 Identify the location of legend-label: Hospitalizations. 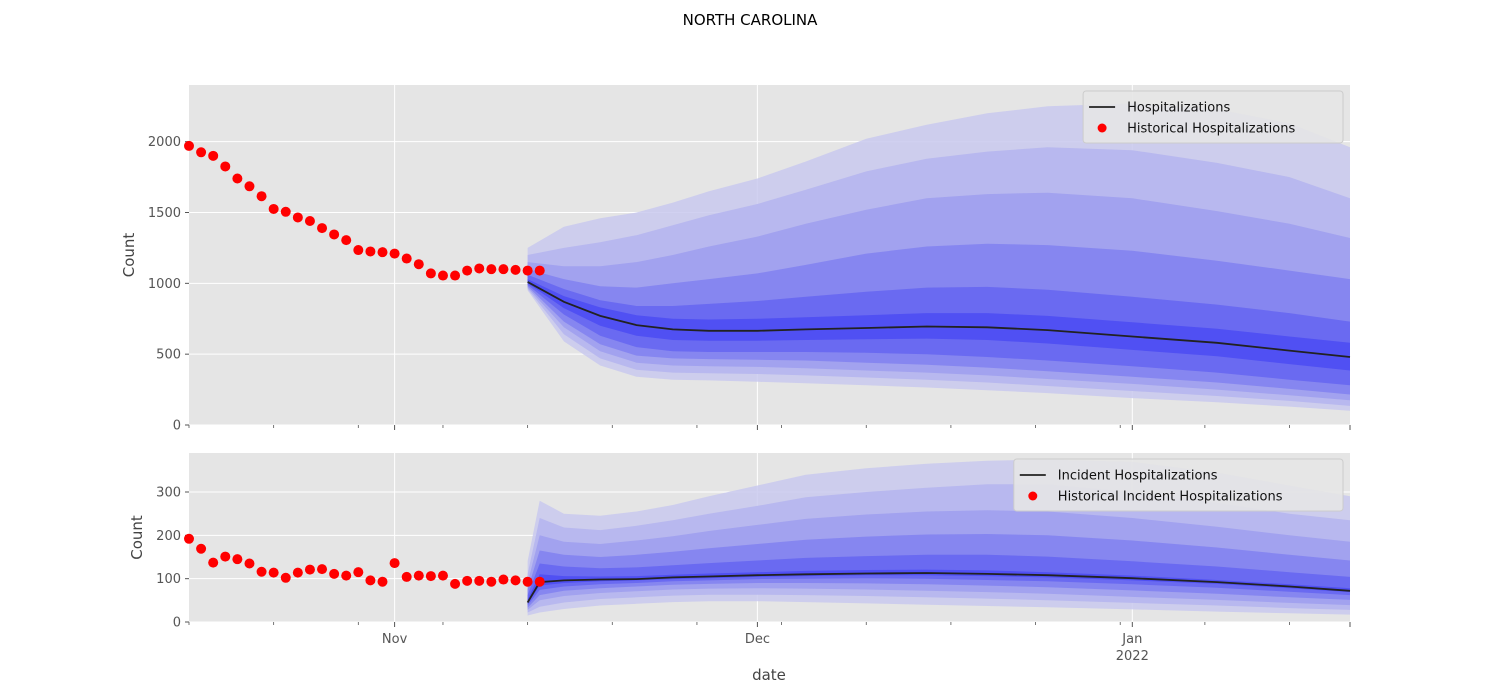
(1178, 108).